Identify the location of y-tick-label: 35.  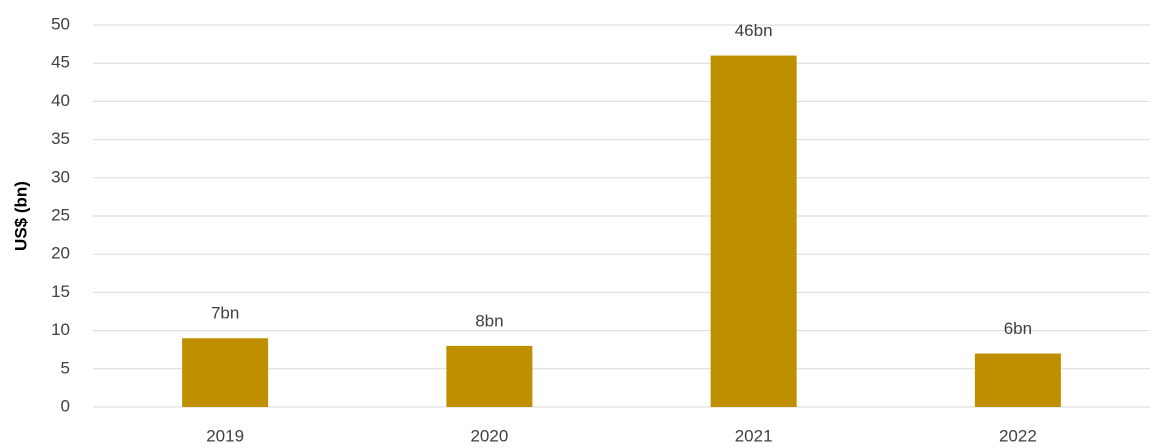
(60, 138).